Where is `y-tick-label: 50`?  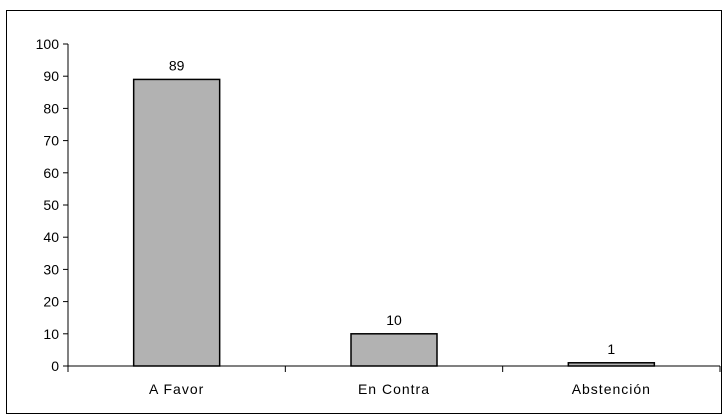
y-tick-label: 50 is located at coordinates (51, 205).